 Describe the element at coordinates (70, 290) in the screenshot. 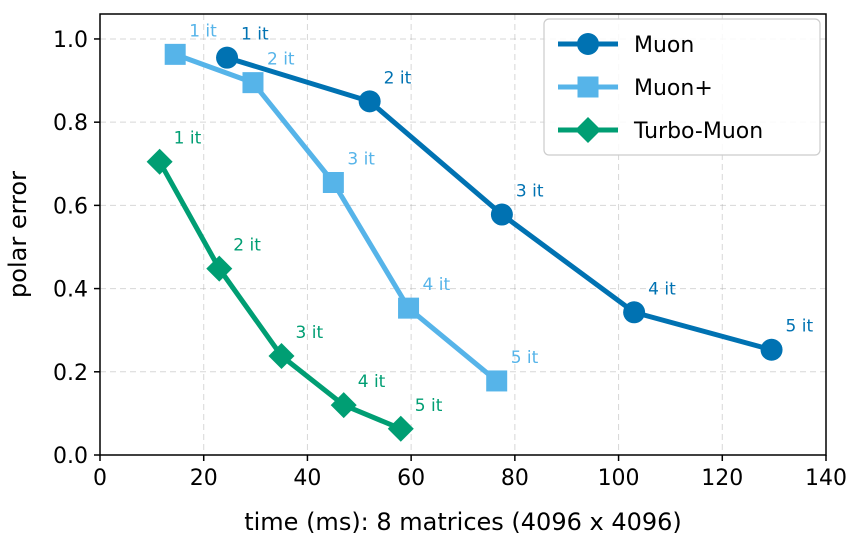

I see `y-tick-label: 0.4` at that location.